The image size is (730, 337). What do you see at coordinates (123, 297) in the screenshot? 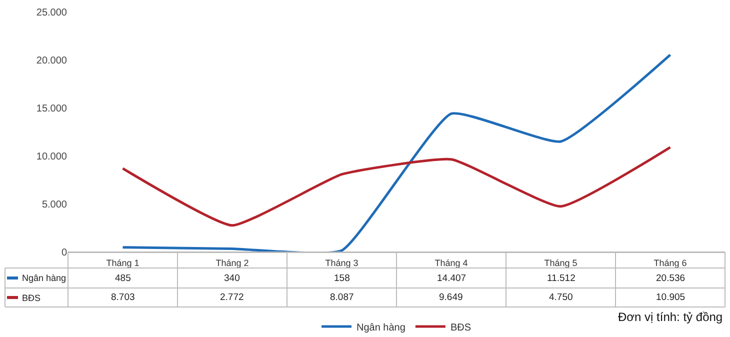
I see `data-label: 8.703` at bounding box center [123, 297].